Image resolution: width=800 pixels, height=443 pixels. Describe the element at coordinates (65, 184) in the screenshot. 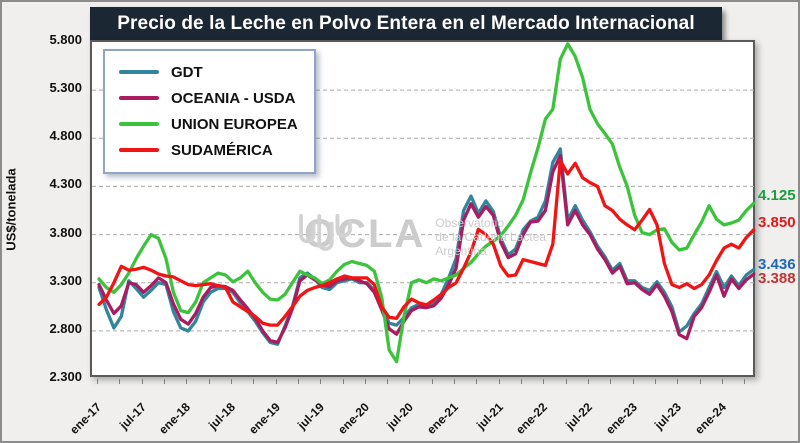

I see `y-tick-label: 4.300` at that location.